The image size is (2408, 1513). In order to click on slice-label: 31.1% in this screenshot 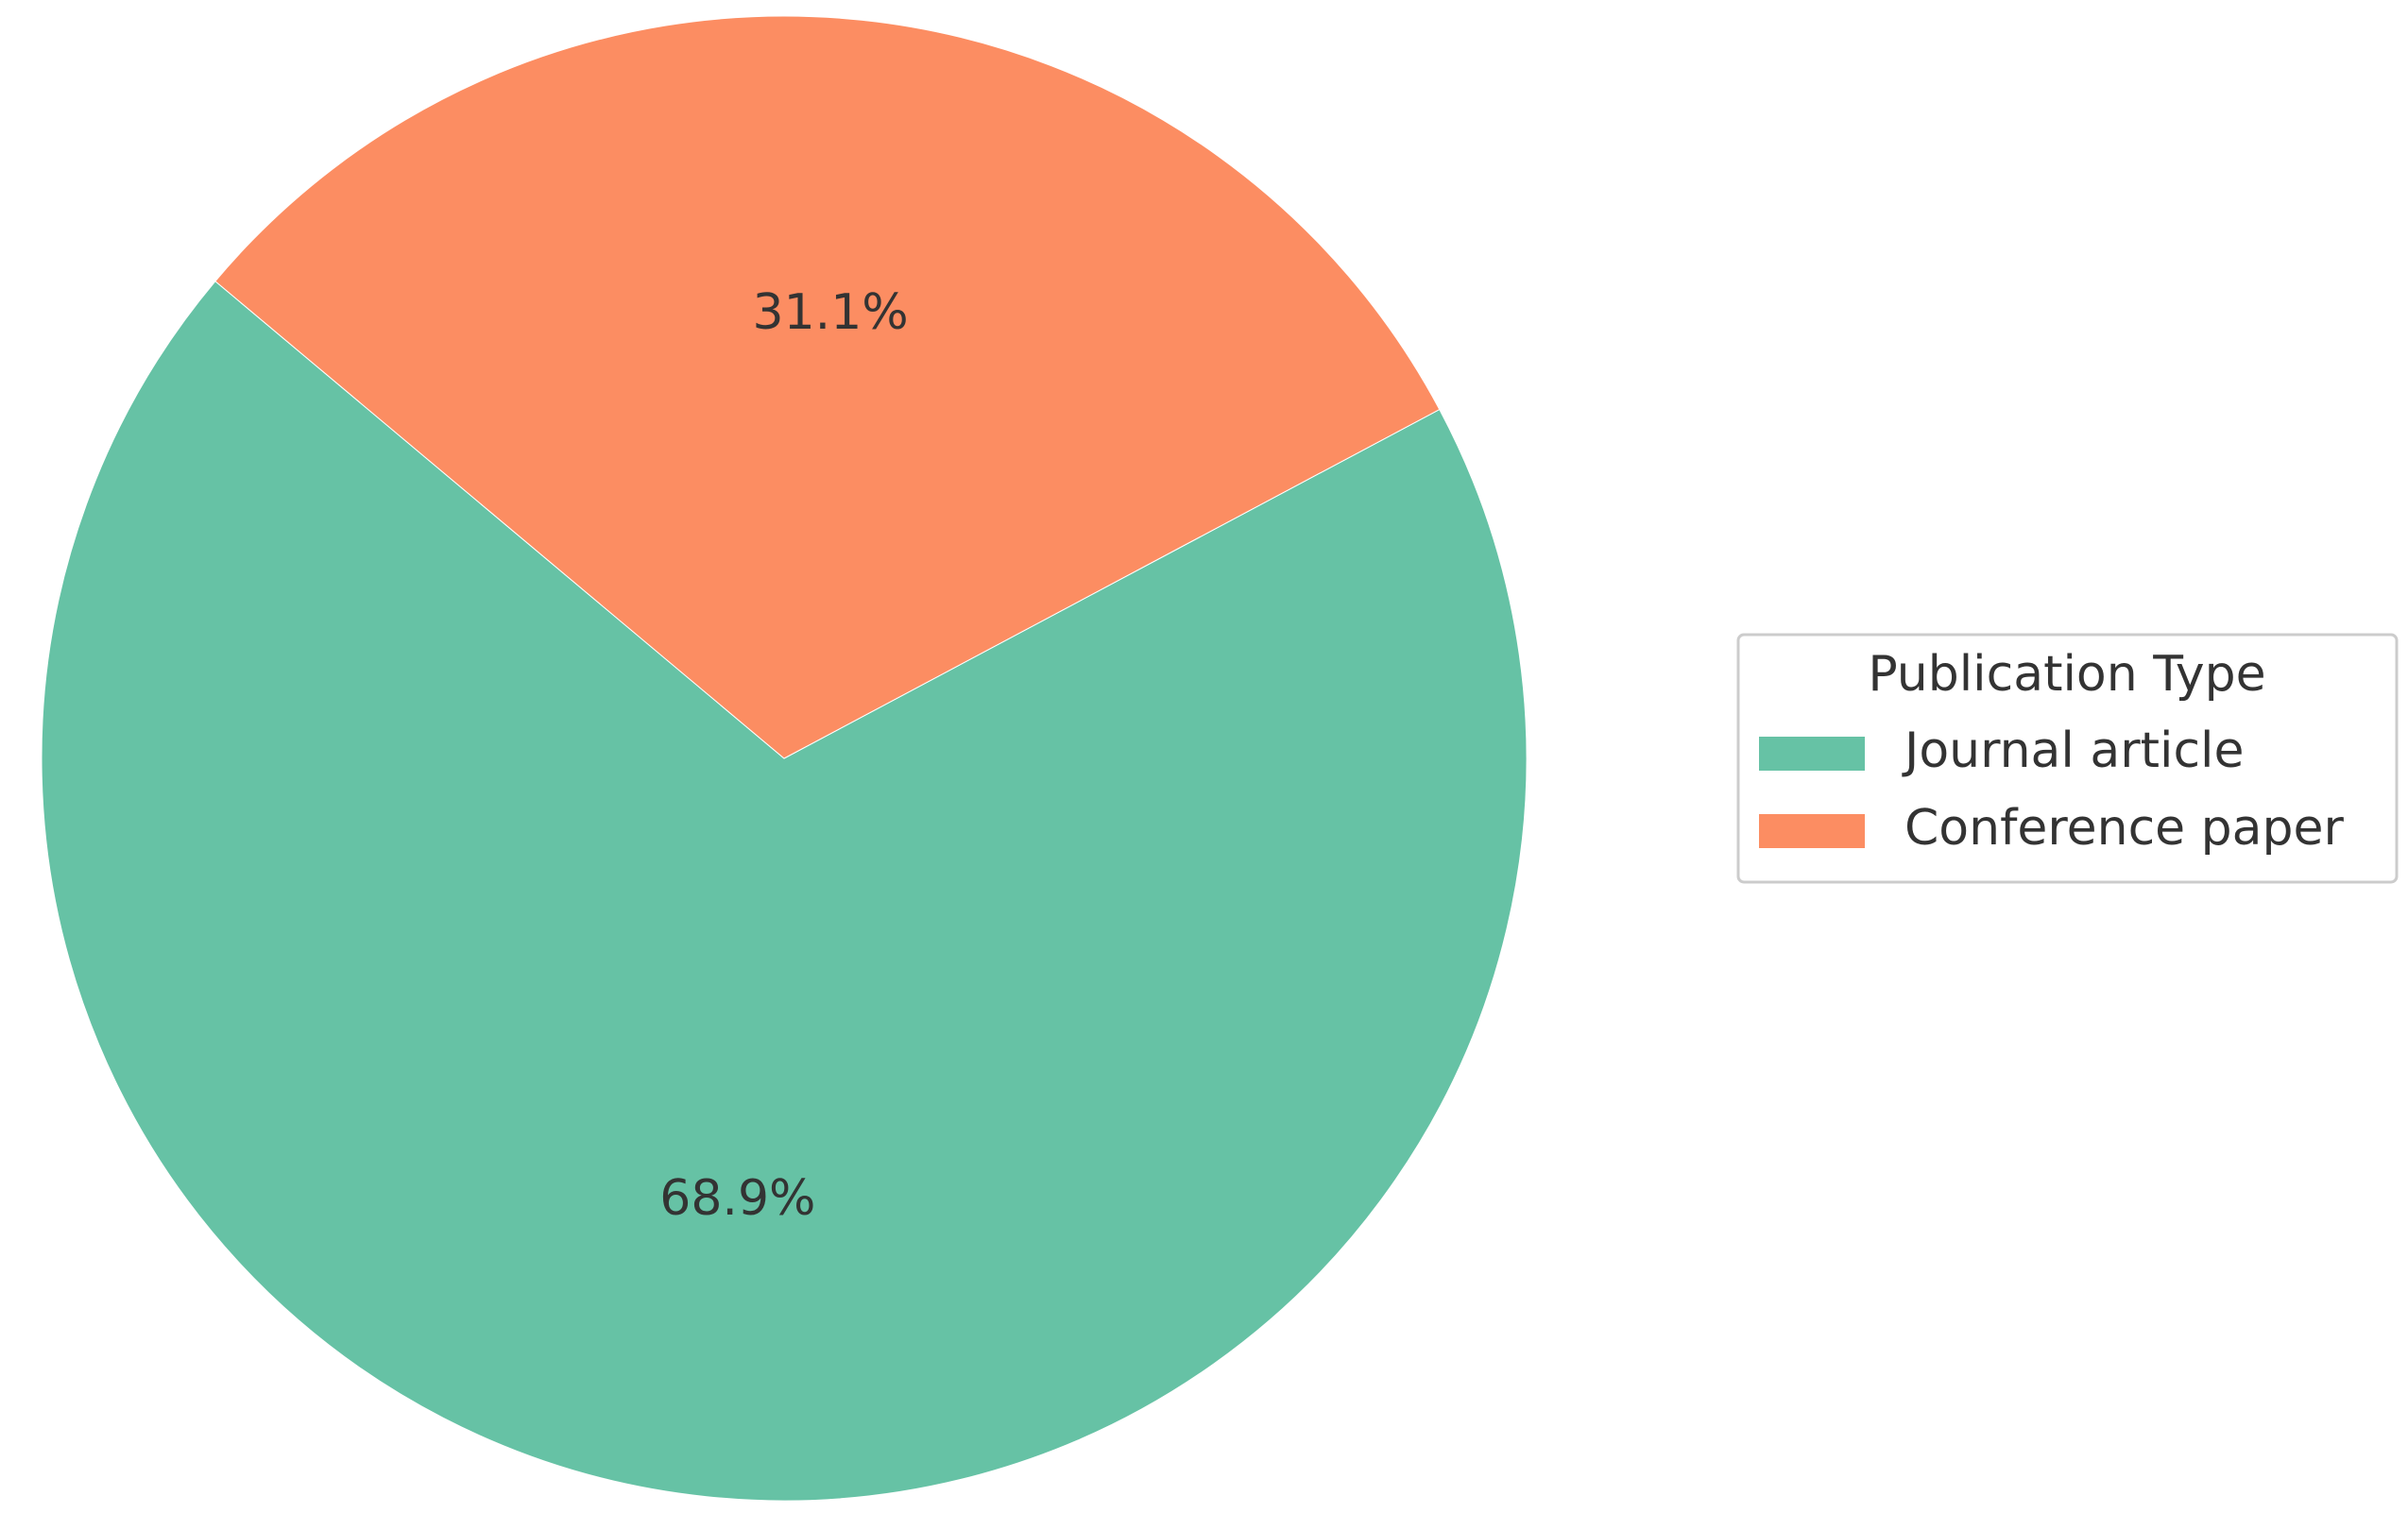, I will do `click(831, 312)`.